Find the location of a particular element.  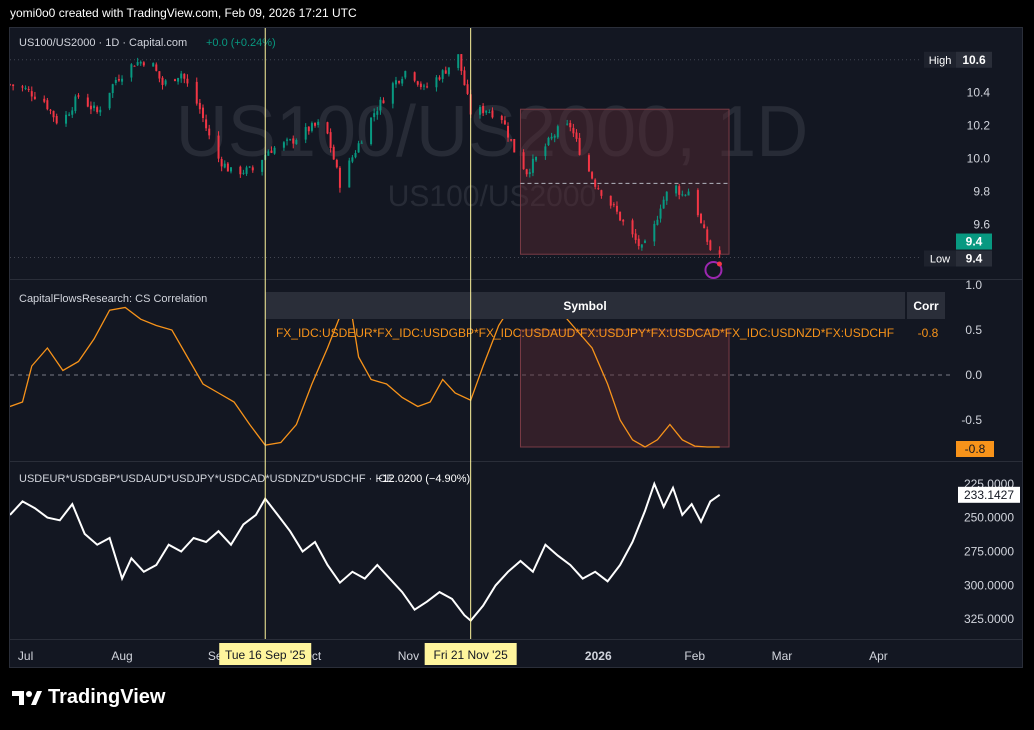

x-axis-label: Nov is located at coordinates (408, 656).